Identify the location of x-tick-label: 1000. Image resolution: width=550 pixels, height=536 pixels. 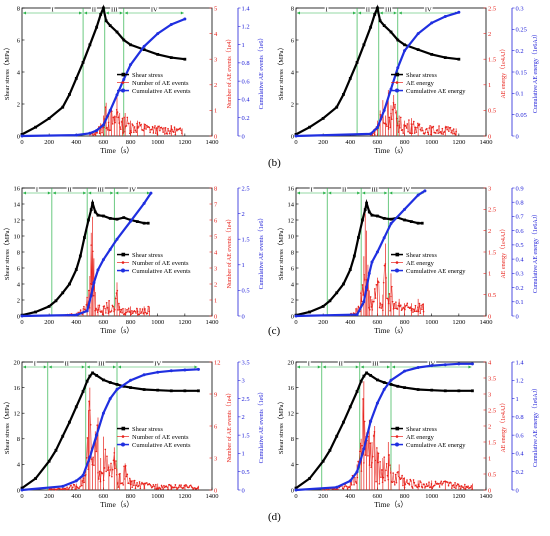
(431, 496).